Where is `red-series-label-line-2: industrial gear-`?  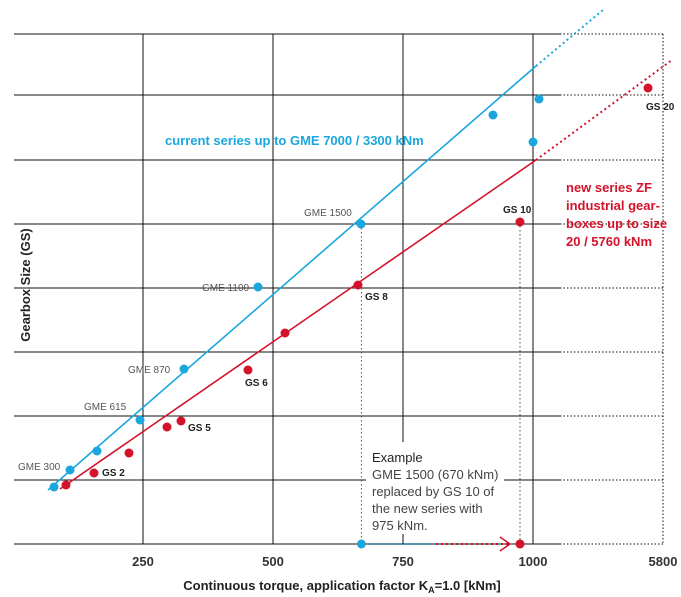
red-series-label-line-2: industrial gear- is located at coordinates (613, 205).